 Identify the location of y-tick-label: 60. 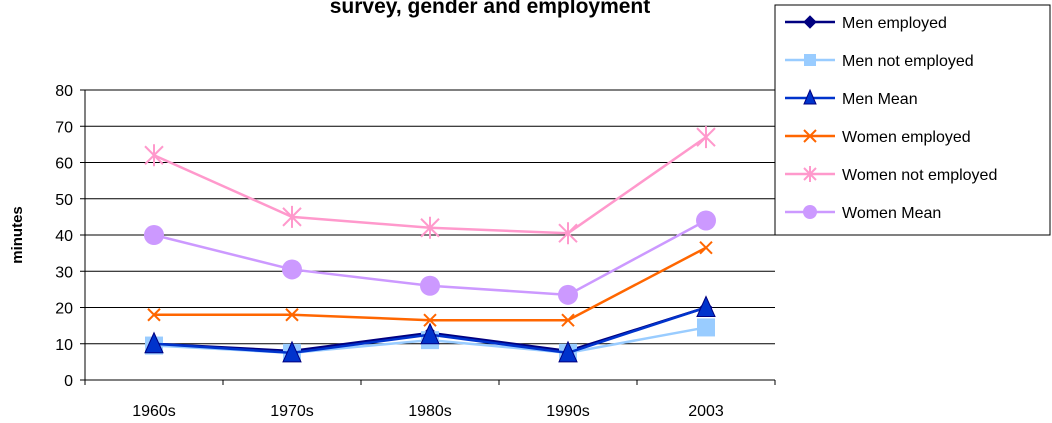
(64, 164).